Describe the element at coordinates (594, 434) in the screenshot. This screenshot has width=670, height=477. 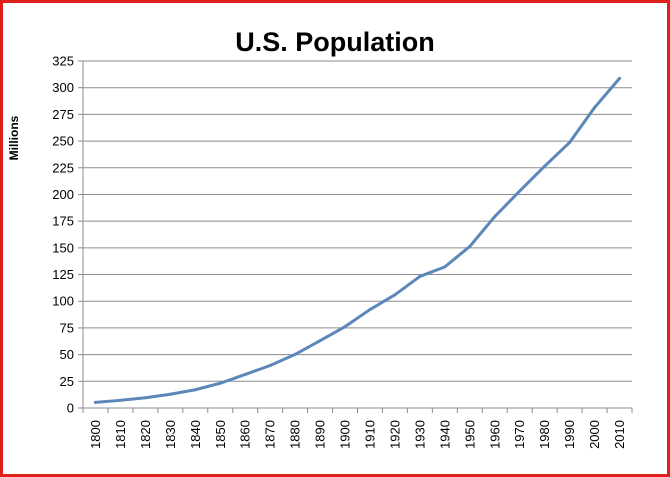
I see `x-tick-label: 2000` at that location.